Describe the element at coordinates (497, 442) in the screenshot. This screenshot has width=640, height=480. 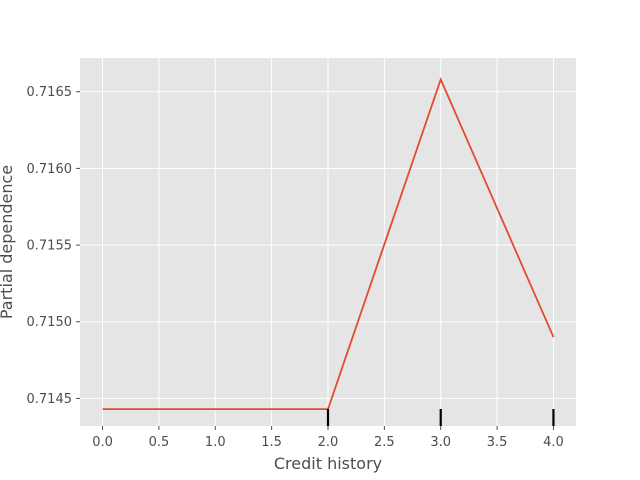
I see `x-tick-label: 3.5` at that location.